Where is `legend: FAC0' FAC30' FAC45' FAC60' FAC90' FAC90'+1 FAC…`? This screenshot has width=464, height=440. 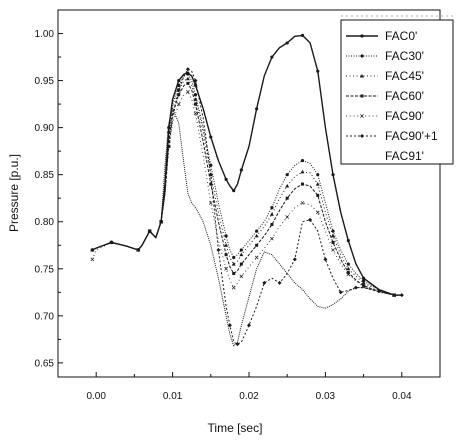 legend: FAC0' FAC30' FAC45' FAC60' FAC90' FAC90'+1 FAC… is located at coordinates (397, 90).